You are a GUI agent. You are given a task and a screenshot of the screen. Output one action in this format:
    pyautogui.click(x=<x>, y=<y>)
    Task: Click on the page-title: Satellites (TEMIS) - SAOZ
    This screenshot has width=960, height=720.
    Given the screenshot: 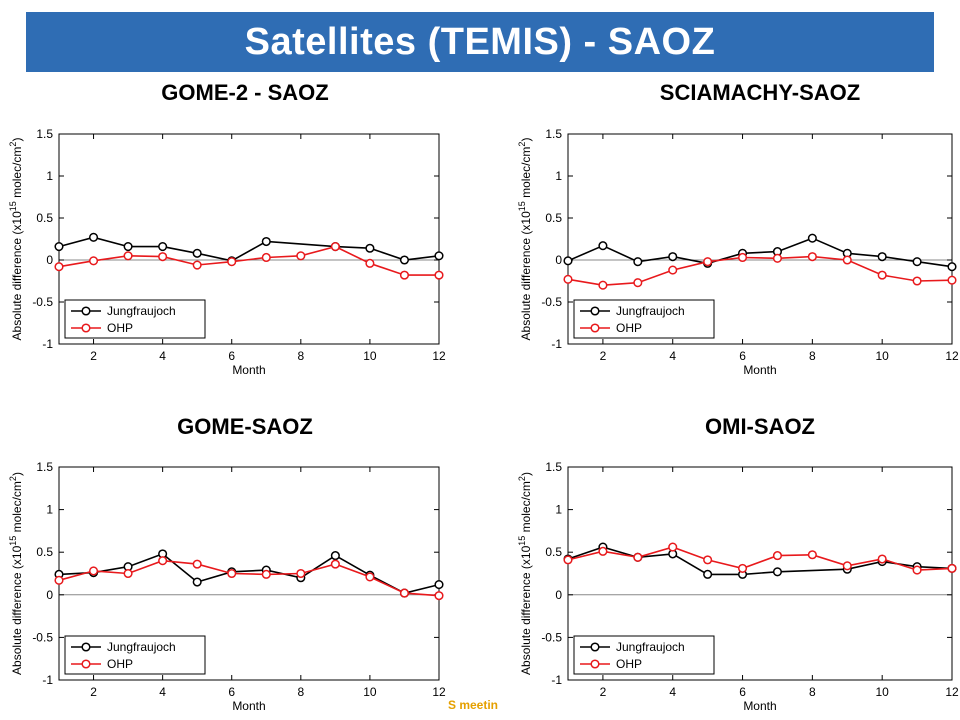 What is the action you would take?
    pyautogui.click(x=480, y=41)
    